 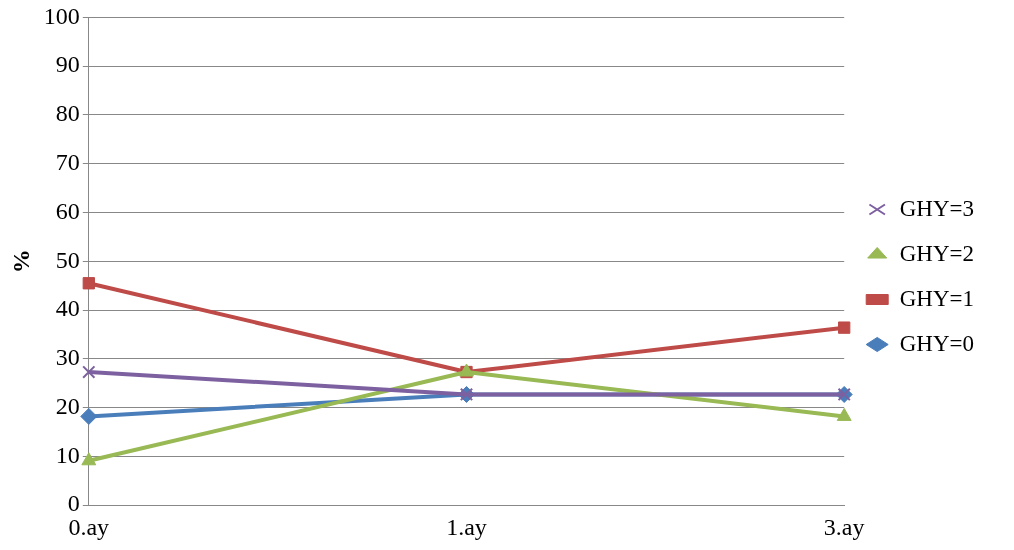 What do you see at coordinates (67, 113) in the screenshot?
I see `y-tick-label: 80` at bounding box center [67, 113].